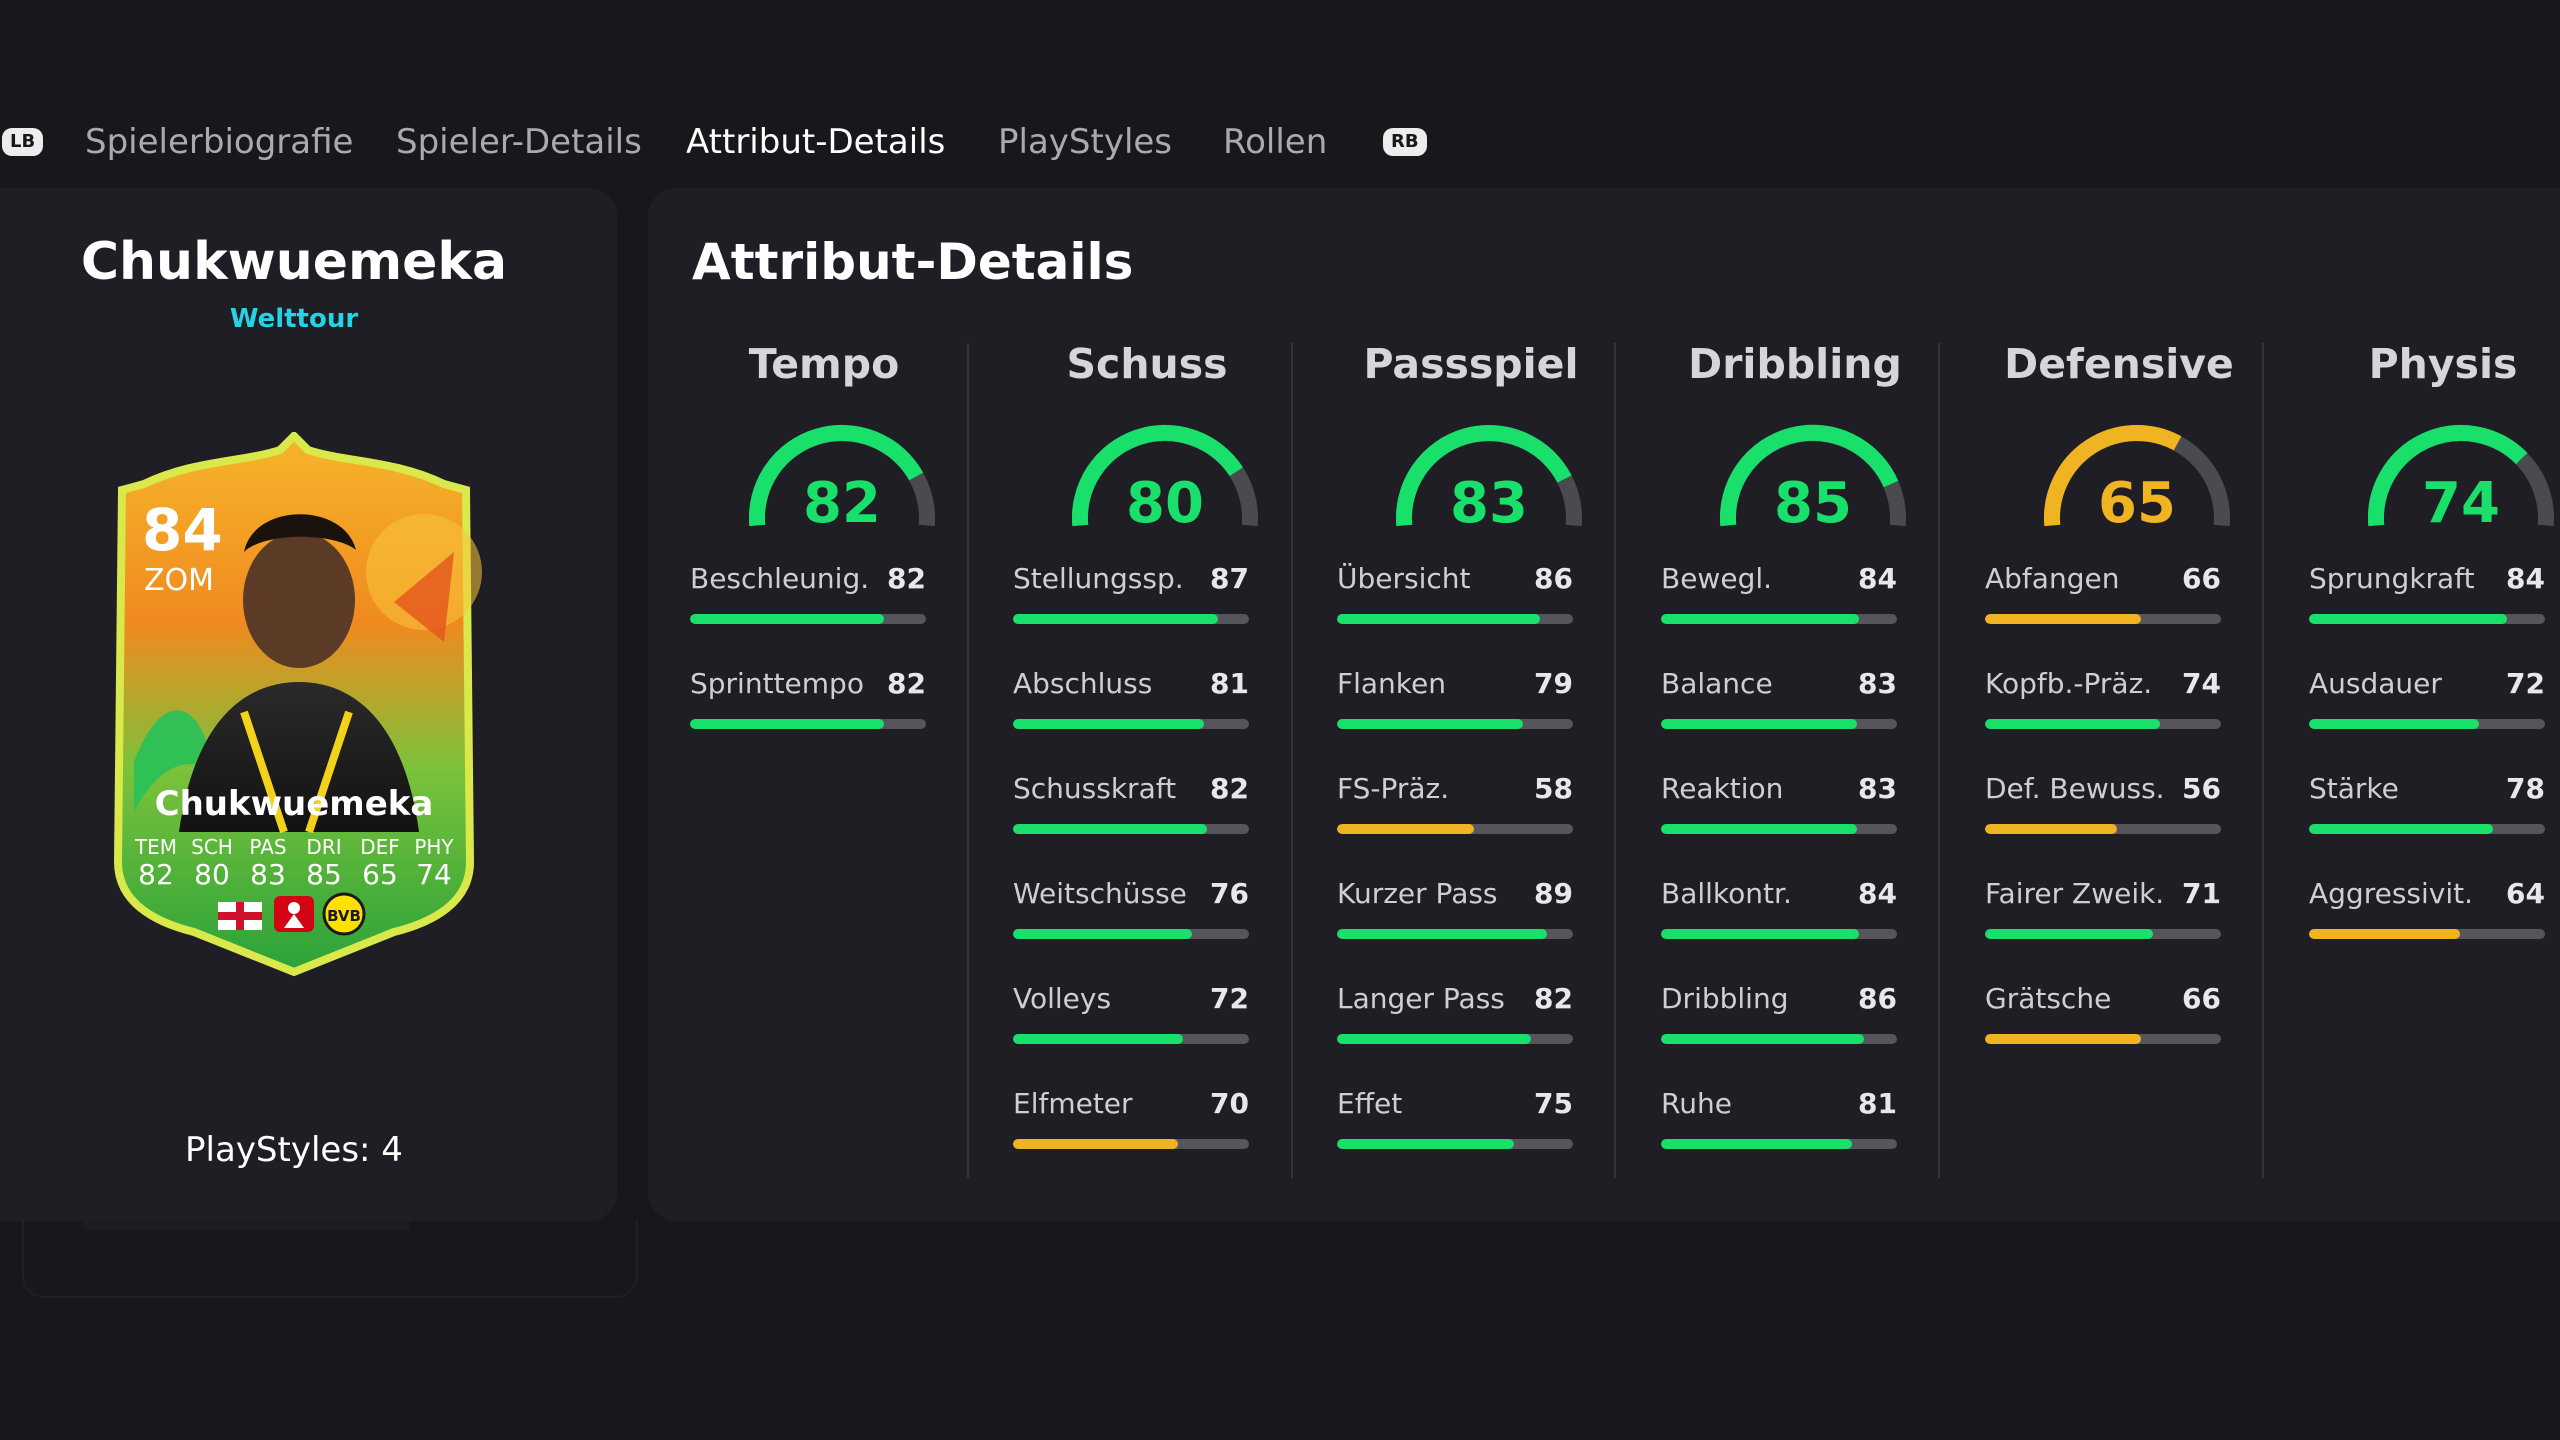 The height and width of the screenshot is (1440, 2560). I want to click on category-name: Dribbling, so click(1795, 364).